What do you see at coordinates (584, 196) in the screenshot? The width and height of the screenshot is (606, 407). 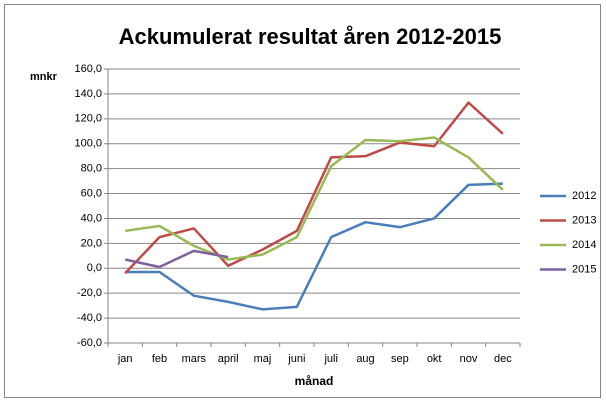 I see `legend-label: 2012` at bounding box center [584, 196].